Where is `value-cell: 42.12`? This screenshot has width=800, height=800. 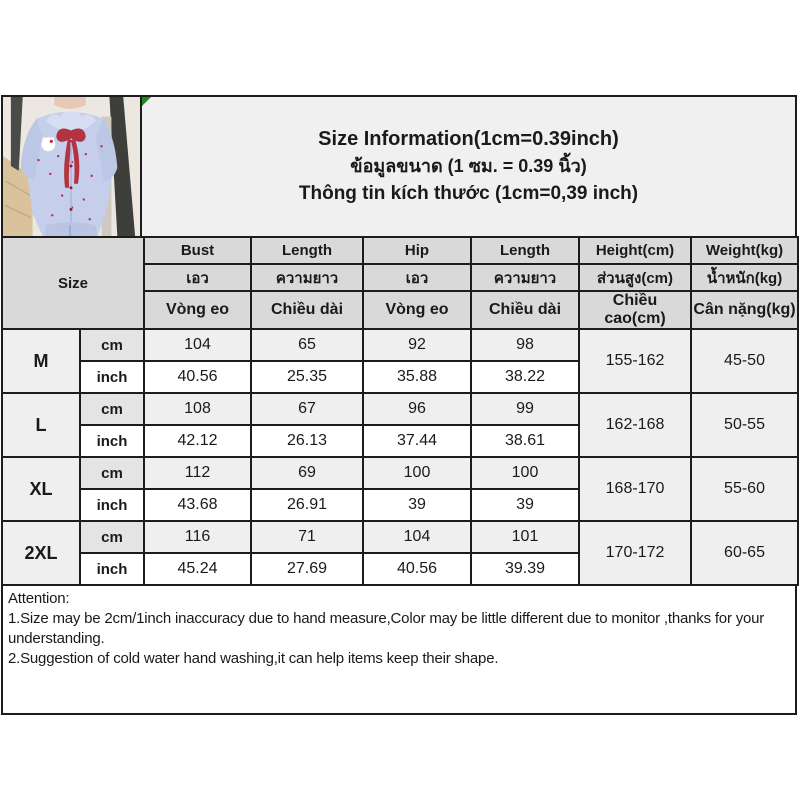 value-cell: 42.12 is located at coordinates (198, 441).